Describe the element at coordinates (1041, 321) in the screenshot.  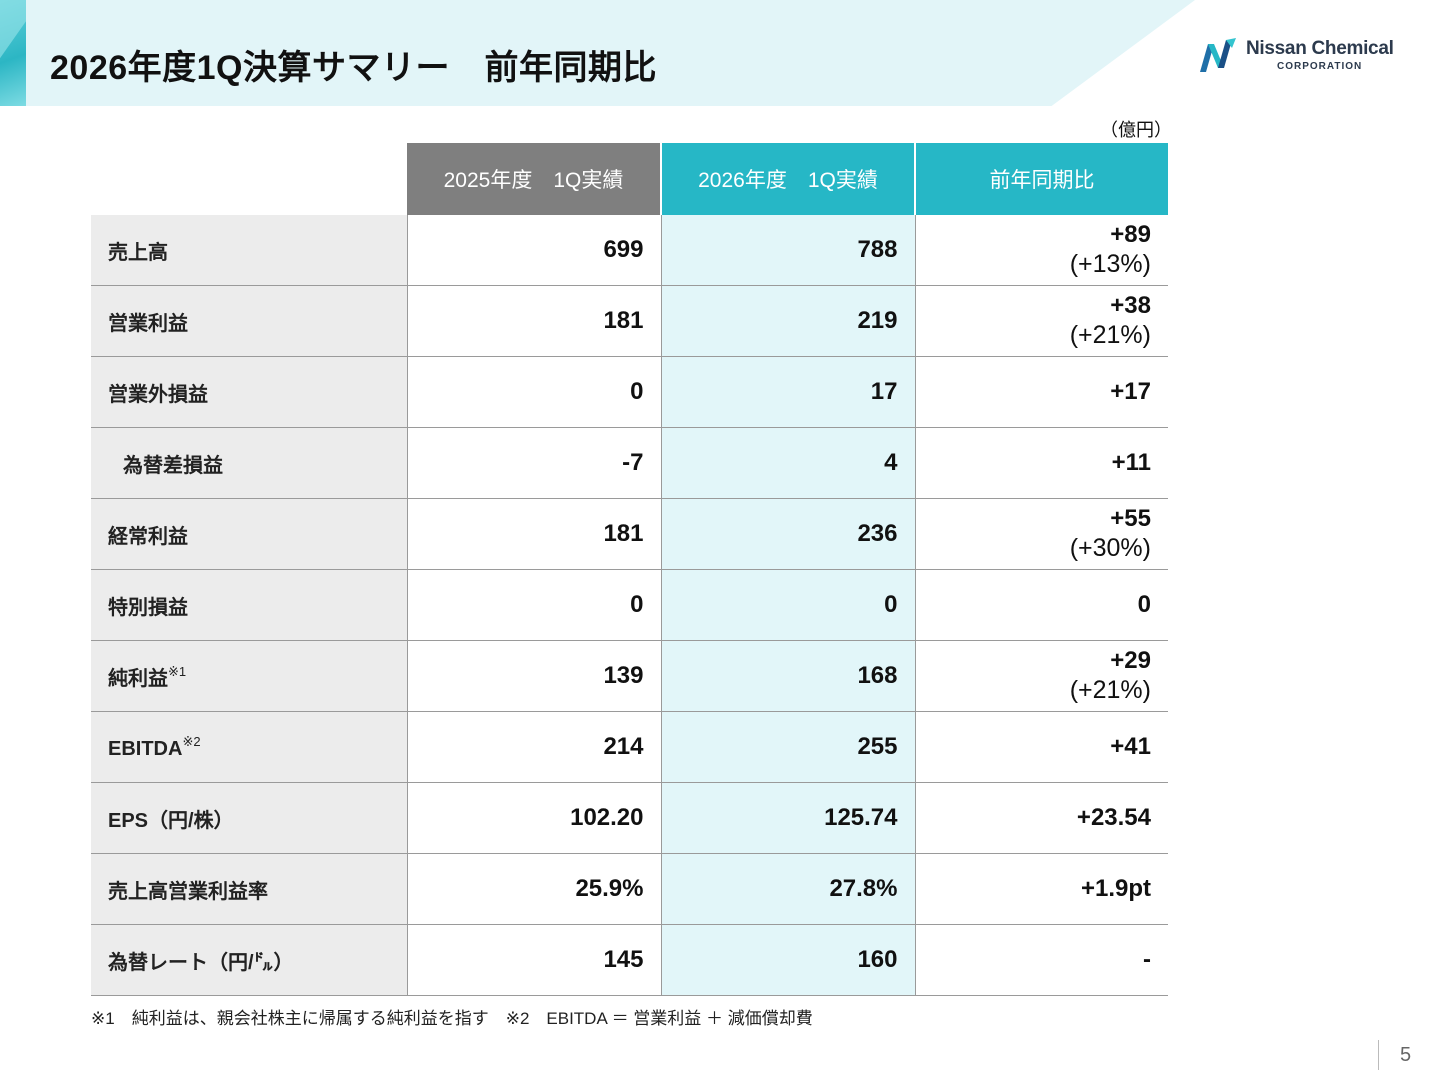
I see `yoy-value: +38 (+21%)` at that location.